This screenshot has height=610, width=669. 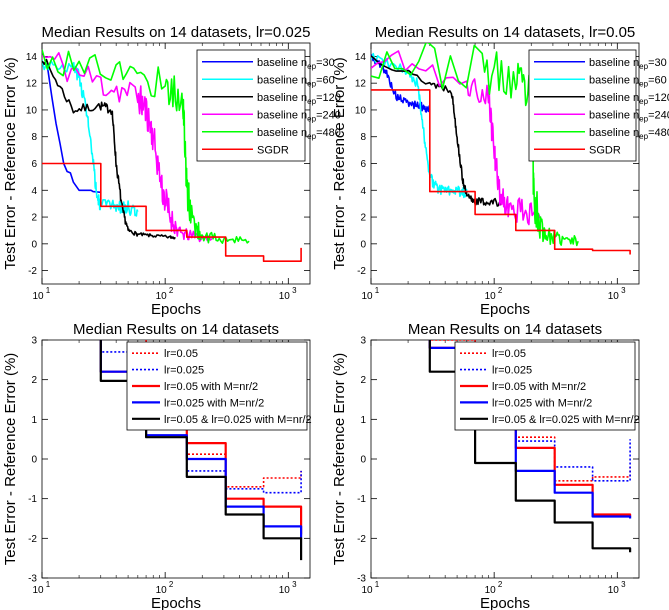 What do you see at coordinates (299, 134) in the screenshot?
I see `legend-label: baseline nep=480` at bounding box center [299, 134].